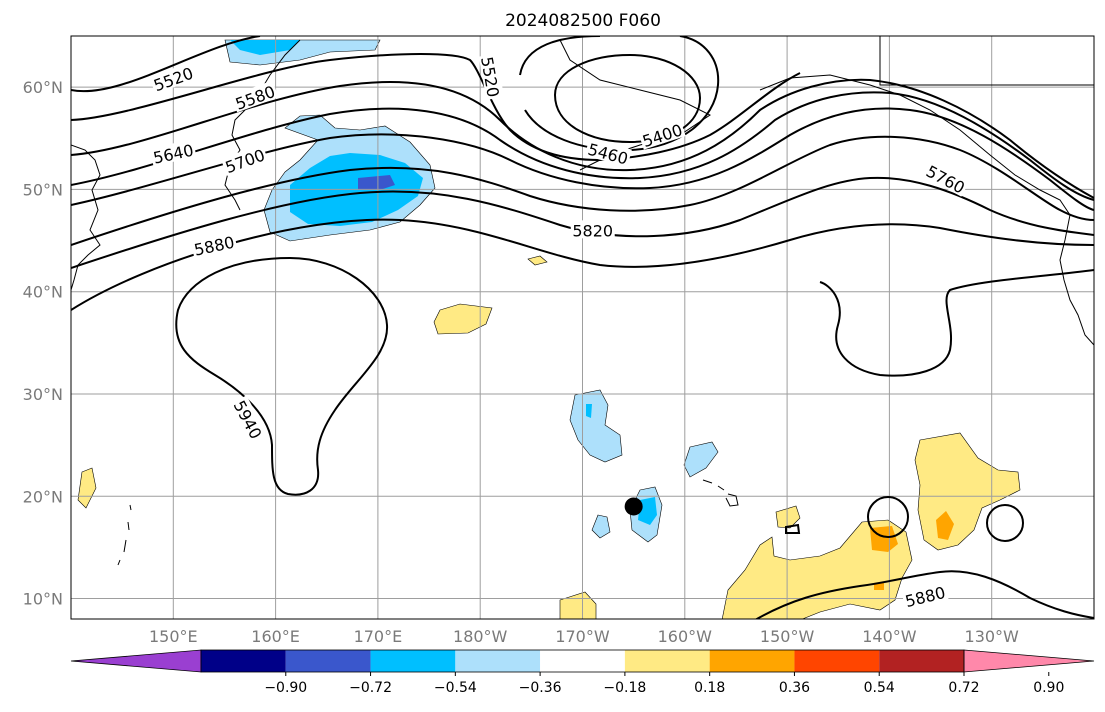  I want to click on colorbar-tick-label: 0.90, so click(1048, 688).